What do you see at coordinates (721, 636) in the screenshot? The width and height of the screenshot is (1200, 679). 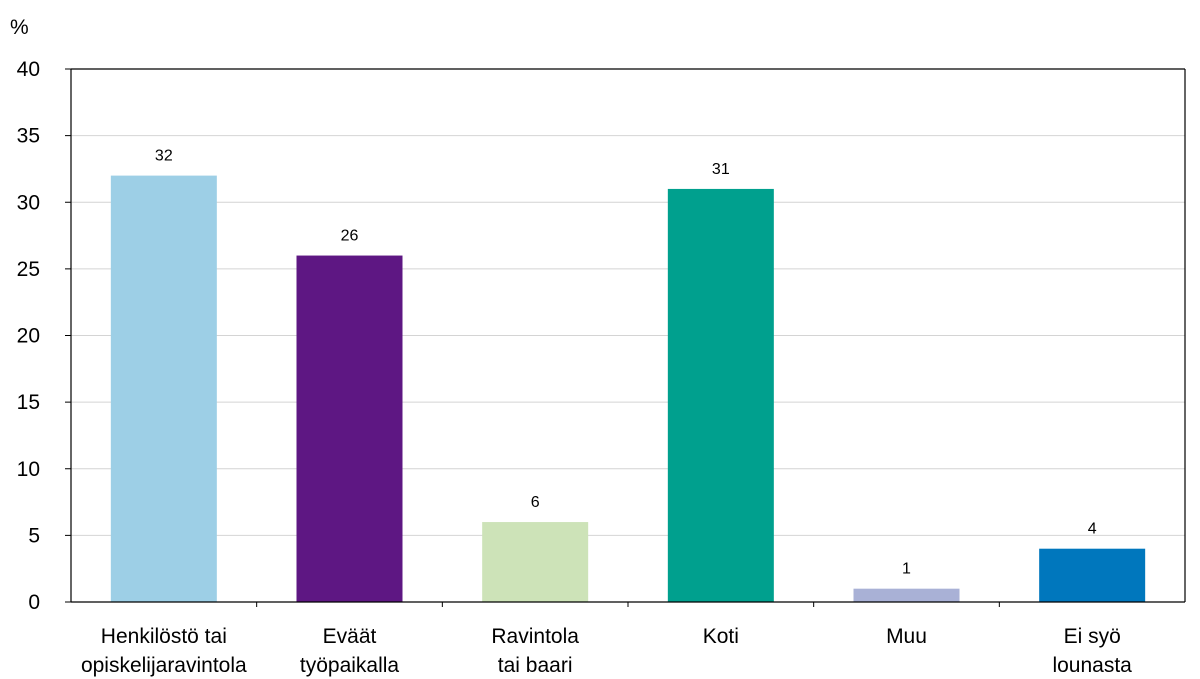 I see `category-label: Koti` at bounding box center [721, 636].